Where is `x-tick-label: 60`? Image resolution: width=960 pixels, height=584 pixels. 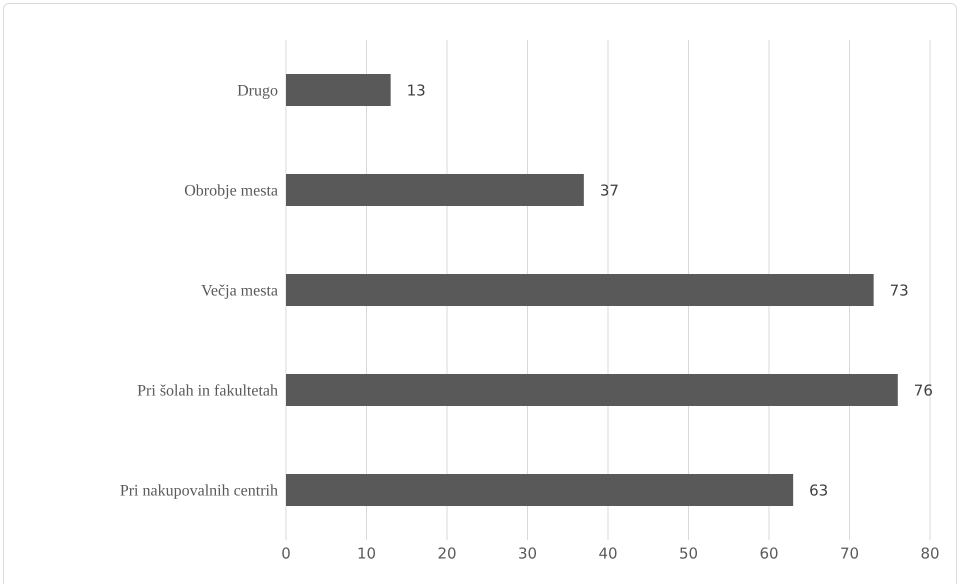
x-tick-label: 60 is located at coordinates (769, 553).